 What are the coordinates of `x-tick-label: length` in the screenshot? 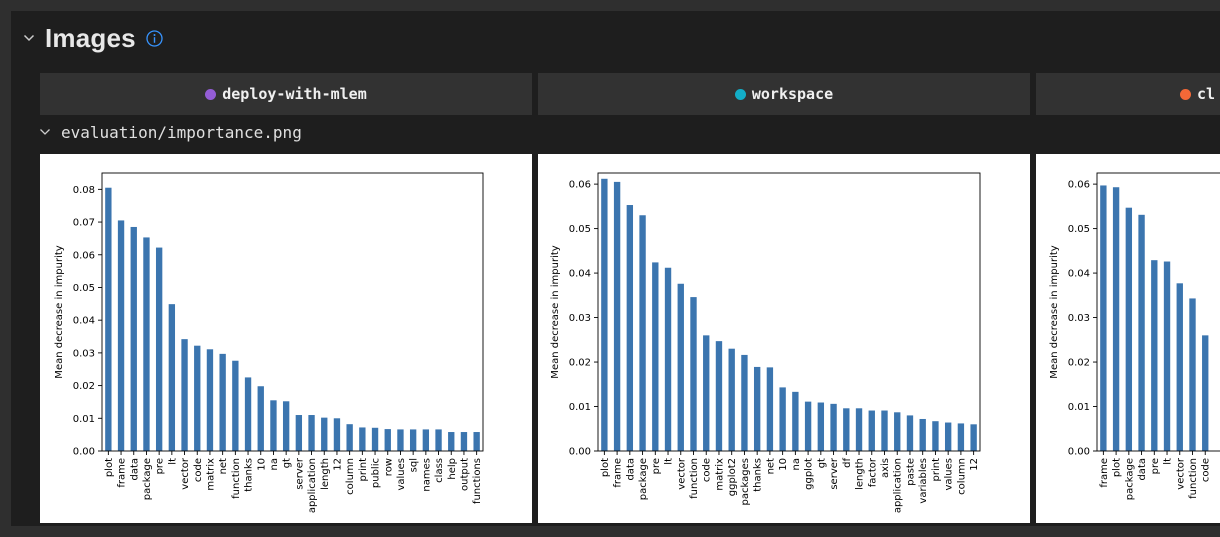 It's located at (860, 474).